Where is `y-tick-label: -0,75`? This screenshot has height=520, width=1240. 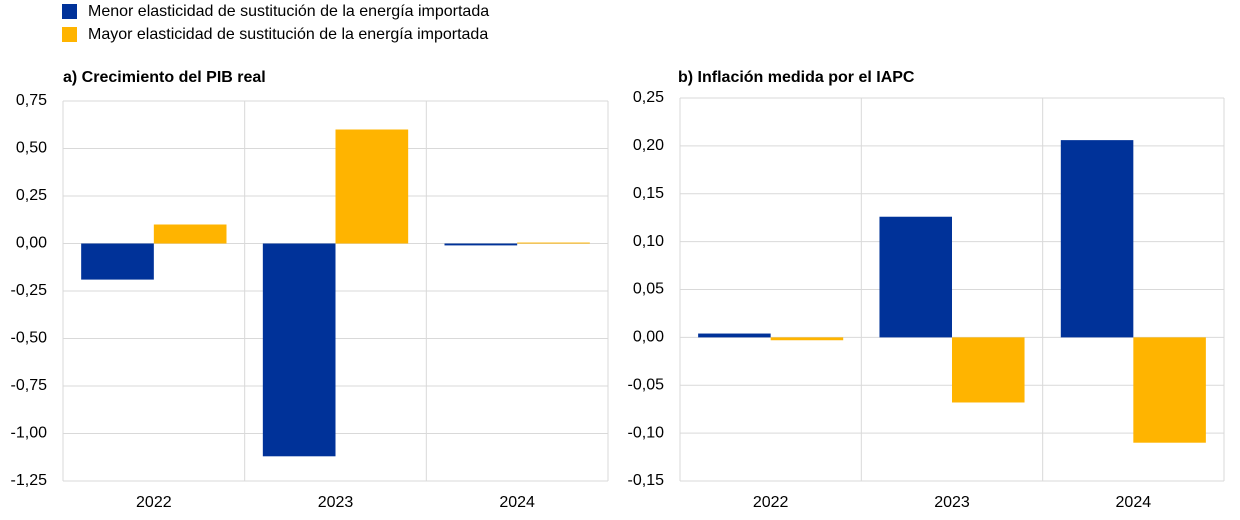 y-tick-label: -0,75 is located at coordinates (29, 385).